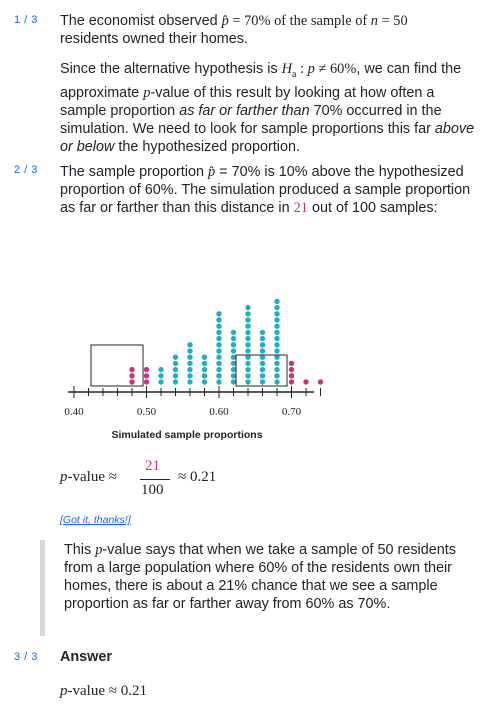  I want to click on pvalue-result: ≈ 0.21, so click(197, 477).